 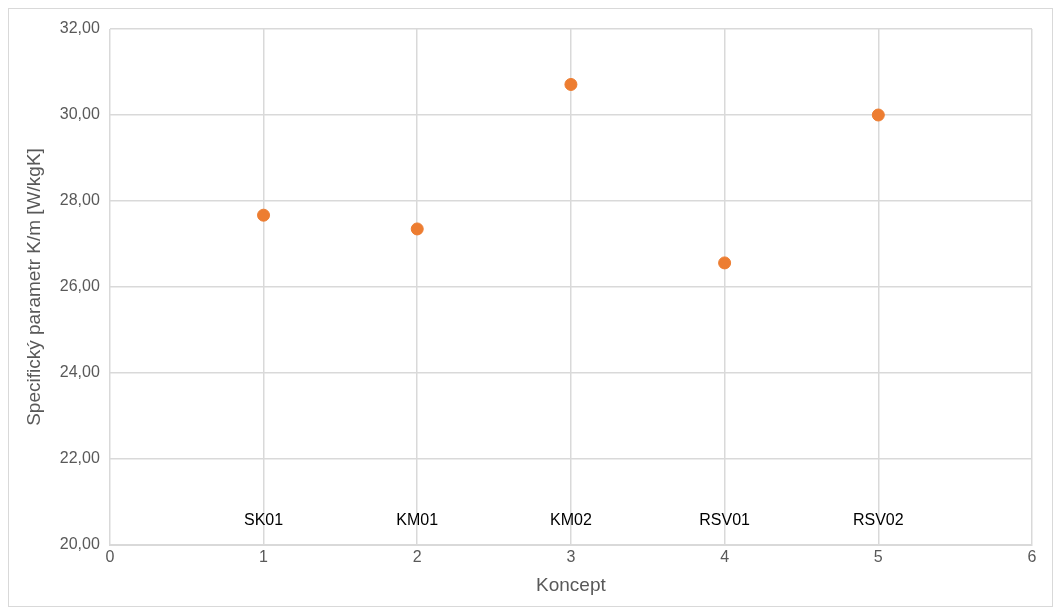 I want to click on annotation: RSV02, so click(x=878, y=520).